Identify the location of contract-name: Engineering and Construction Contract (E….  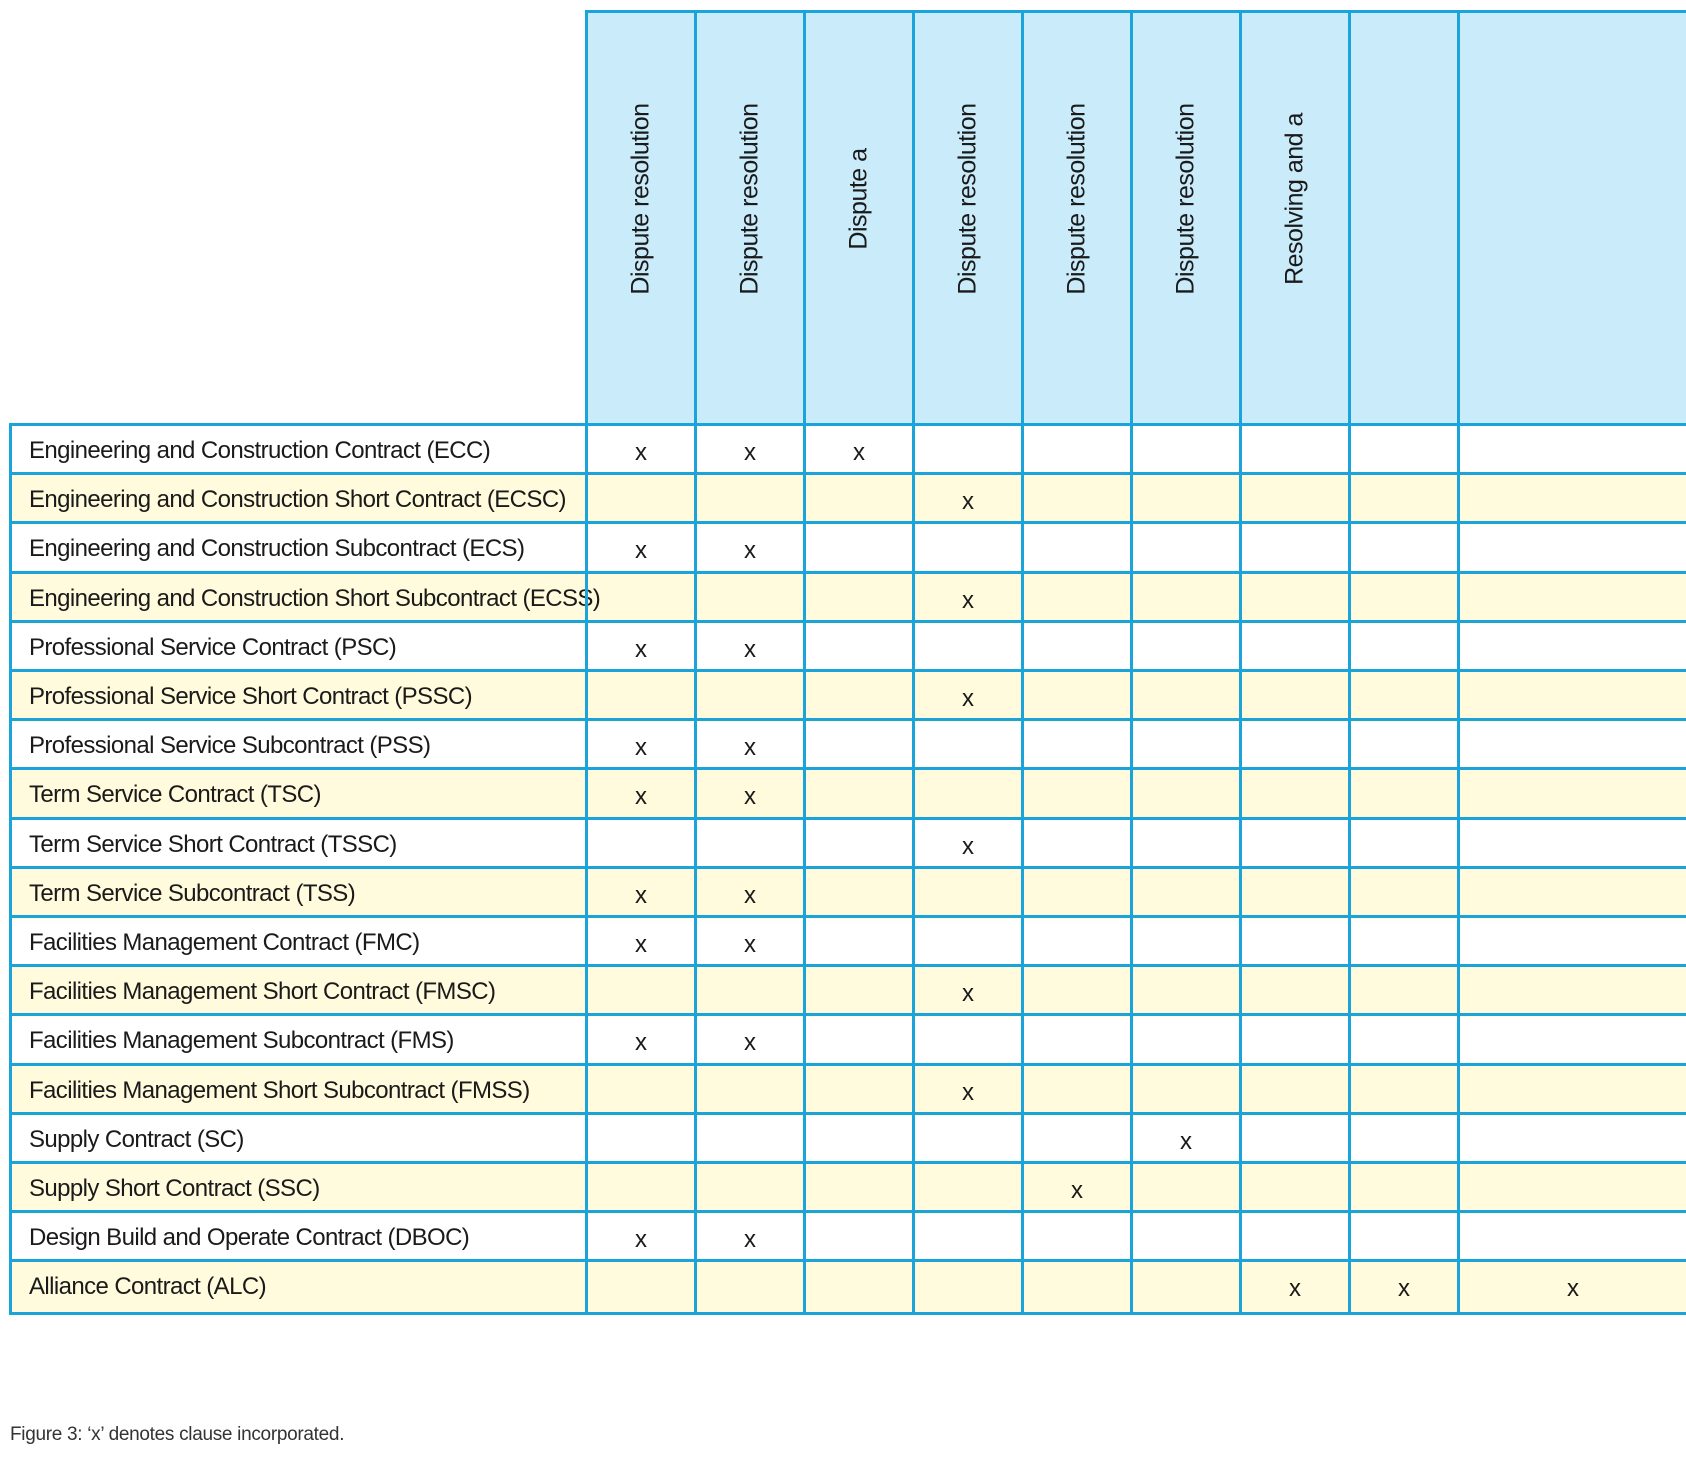
(297, 451).